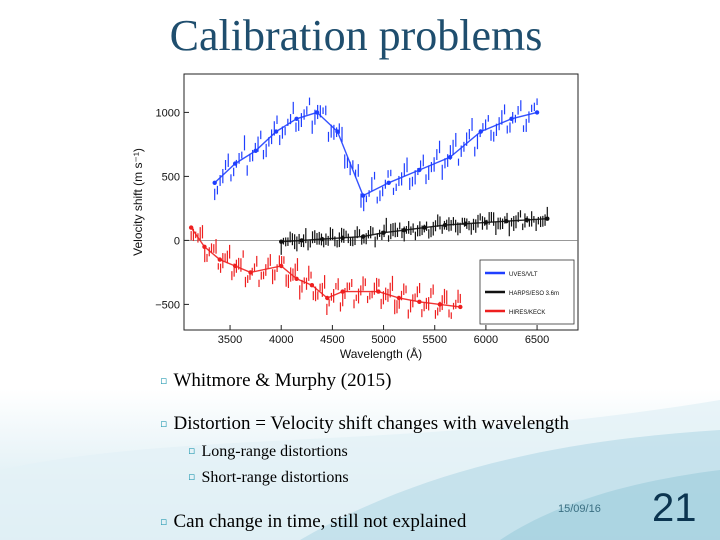 This screenshot has height=540, width=720. I want to click on slide-date: 15/09/16, so click(579, 509).